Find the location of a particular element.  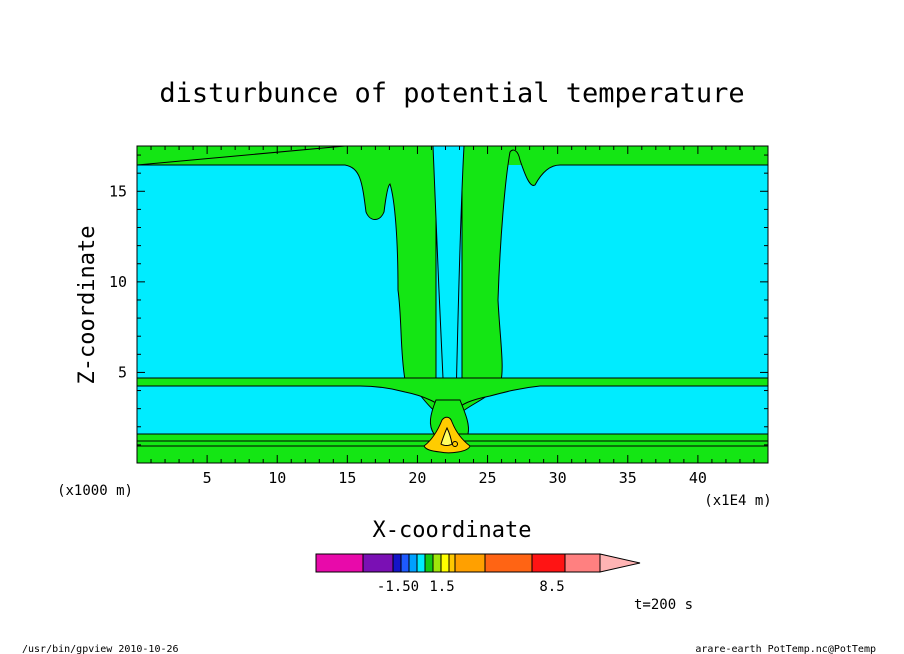

x-tick-label: 35 is located at coordinates (628, 478).